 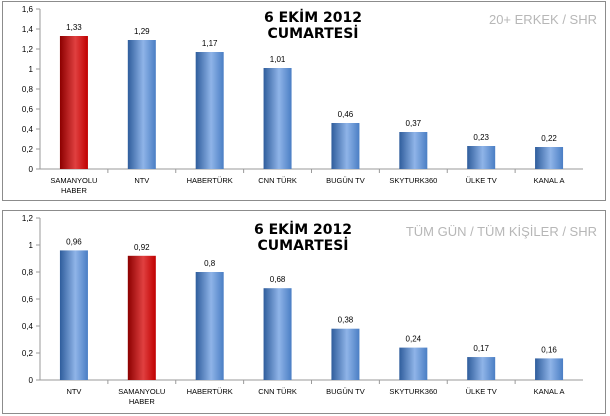 I want to click on data-label: 1,01, so click(x=278, y=59).